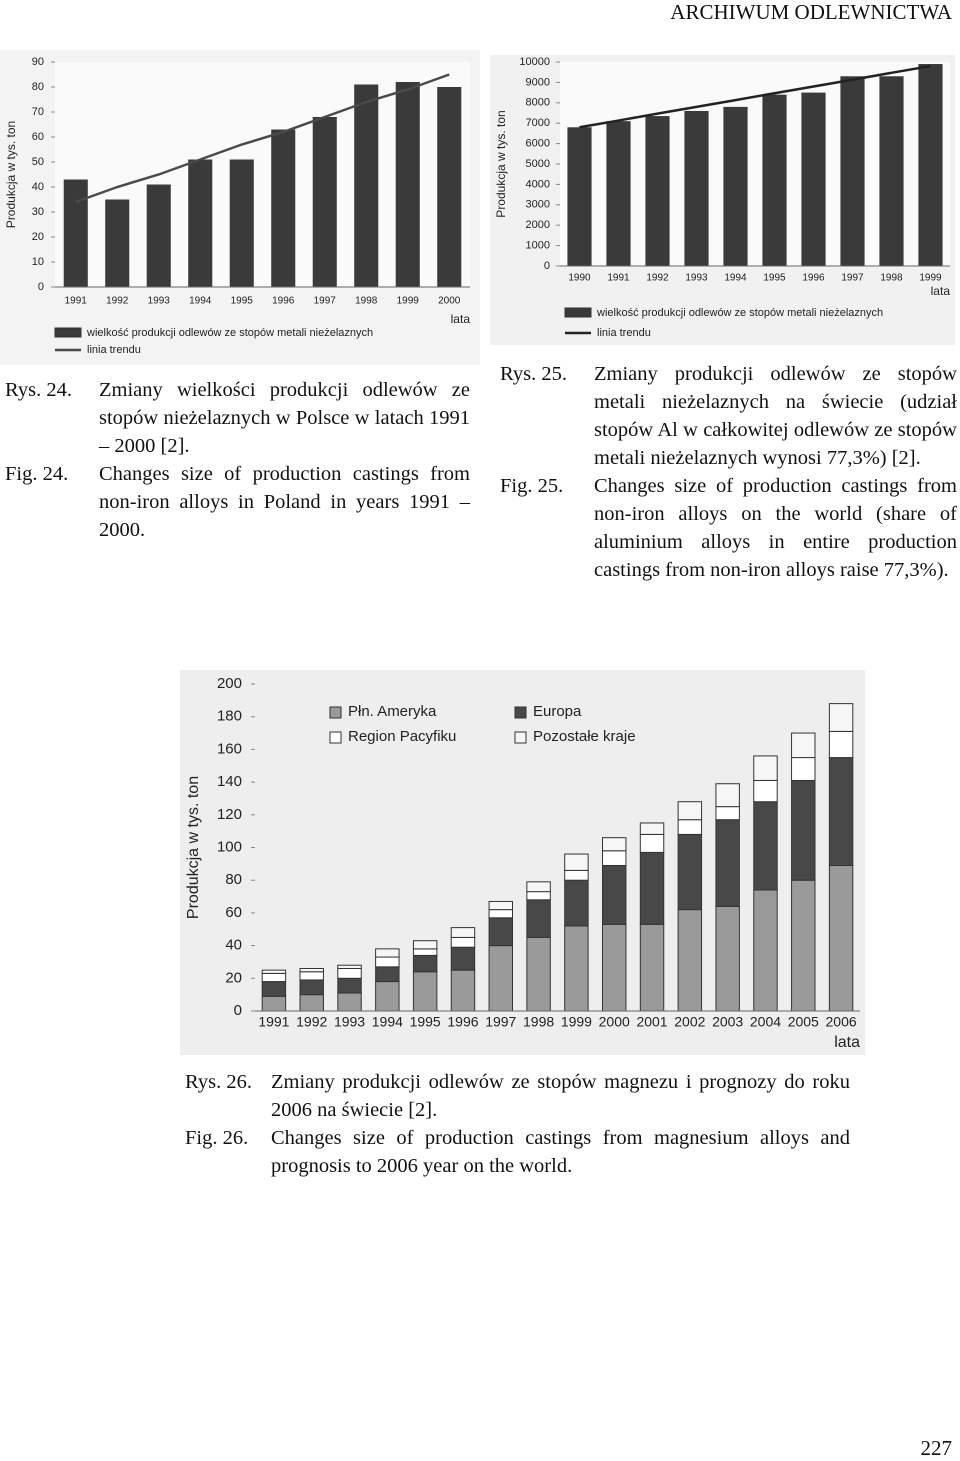 The width and height of the screenshot is (960, 1461). What do you see at coordinates (392, 711) in the screenshot?
I see `legend-label: Płn. Ameryka` at bounding box center [392, 711].